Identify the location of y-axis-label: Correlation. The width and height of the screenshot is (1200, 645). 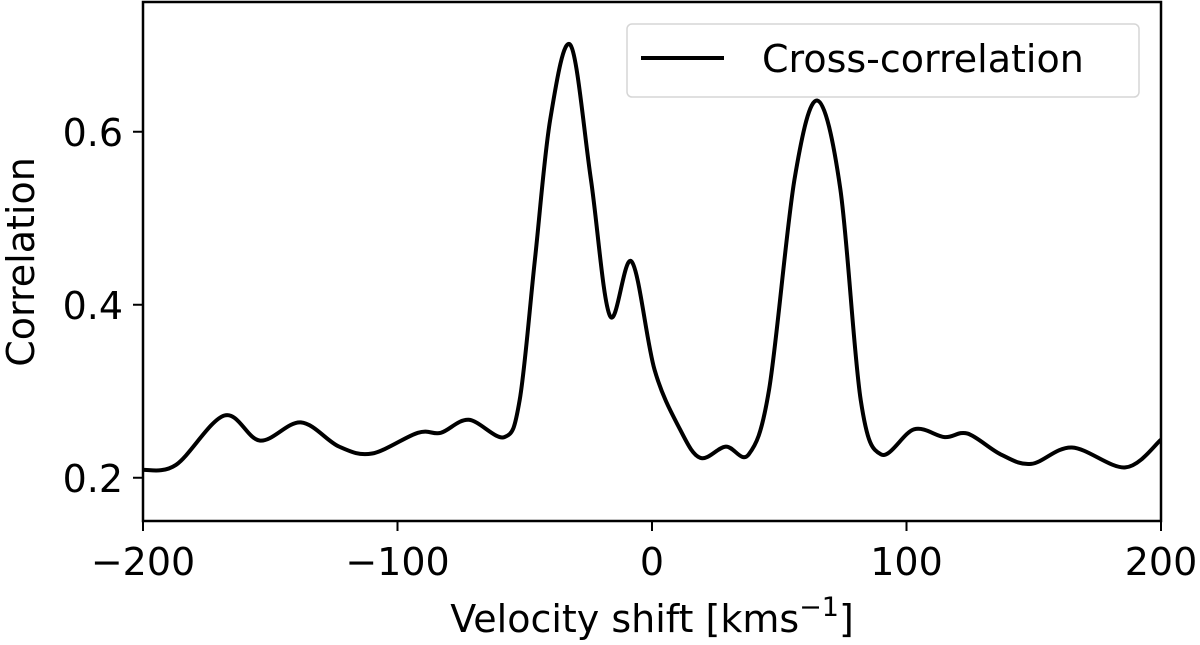
(21, 262).